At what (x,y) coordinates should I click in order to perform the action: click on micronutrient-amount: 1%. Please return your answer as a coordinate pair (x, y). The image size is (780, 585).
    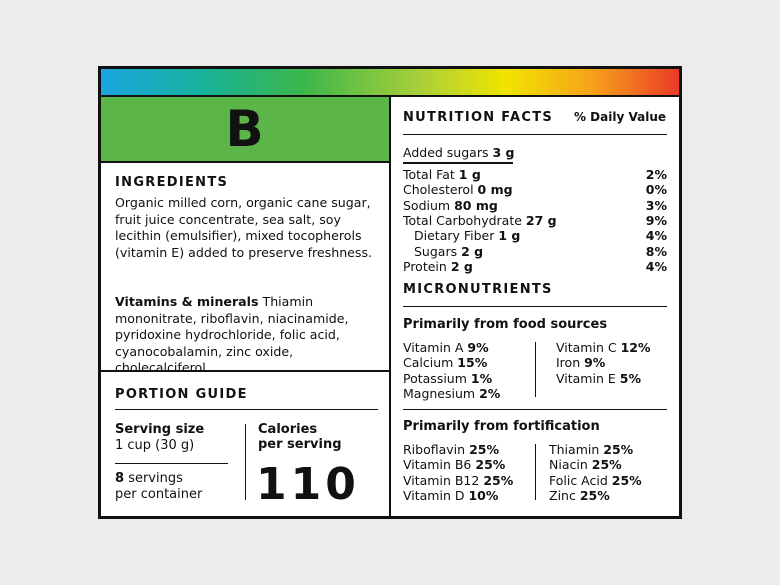
    Looking at the image, I should click on (481, 378).